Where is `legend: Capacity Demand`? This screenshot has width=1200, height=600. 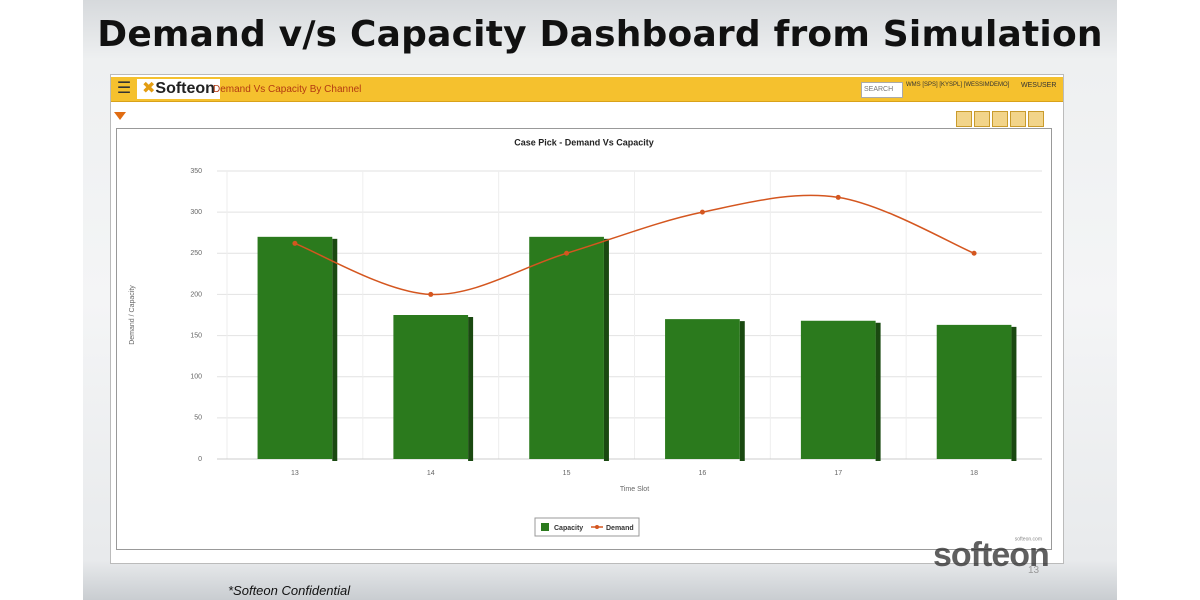 legend: Capacity Demand is located at coordinates (587, 527).